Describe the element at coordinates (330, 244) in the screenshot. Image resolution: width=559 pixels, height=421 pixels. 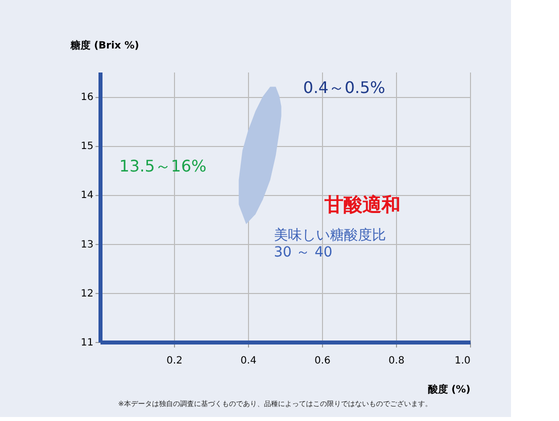
I see `annotation: 美味しい糖酸度比 30 ～ 40` at that location.